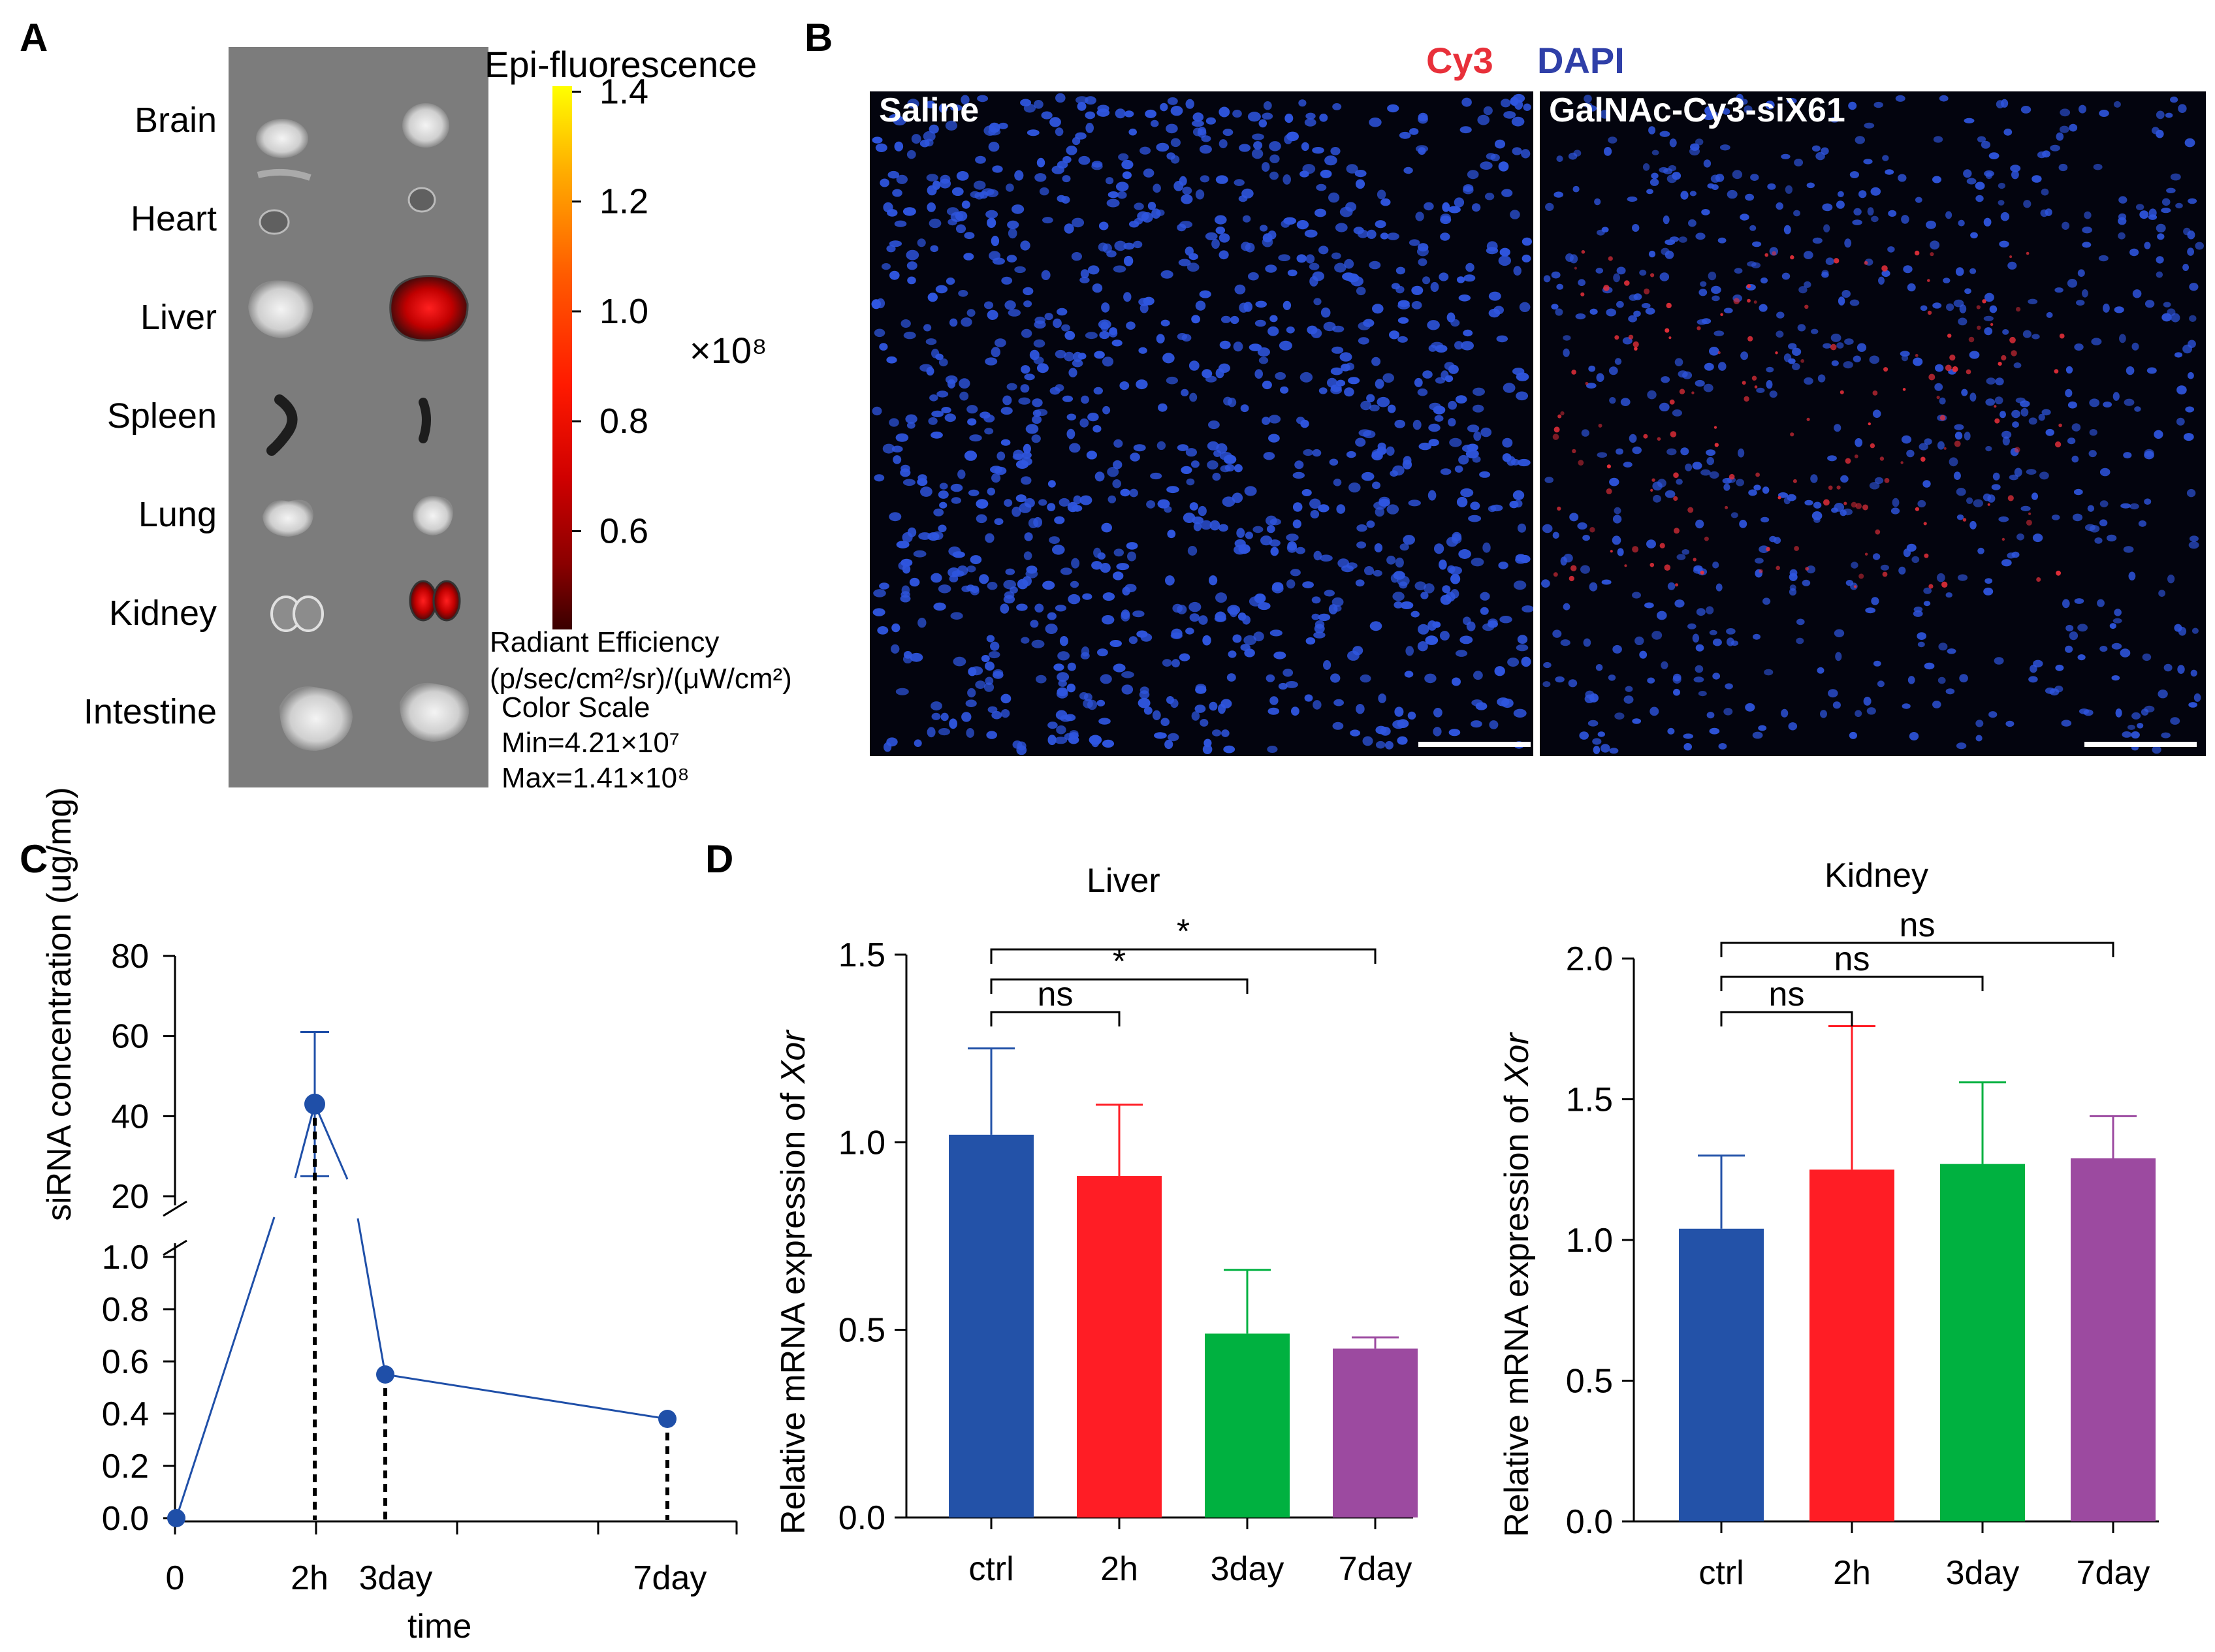 This screenshot has width=2215, height=1652. I want to click on c-x-tick-label: 2h, so click(309, 1578).